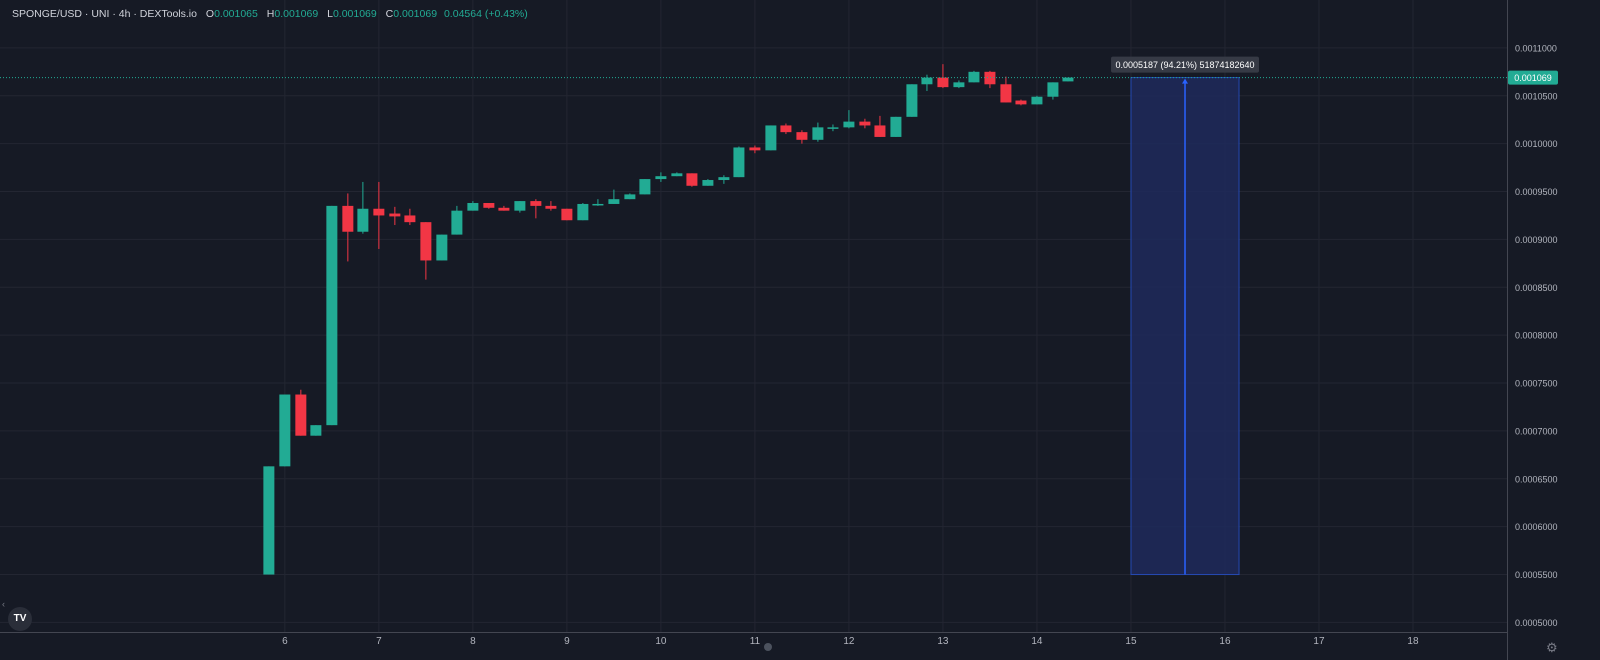 The width and height of the screenshot is (1600, 660). I want to click on gear-icon: ⚙, so click(1552, 647).